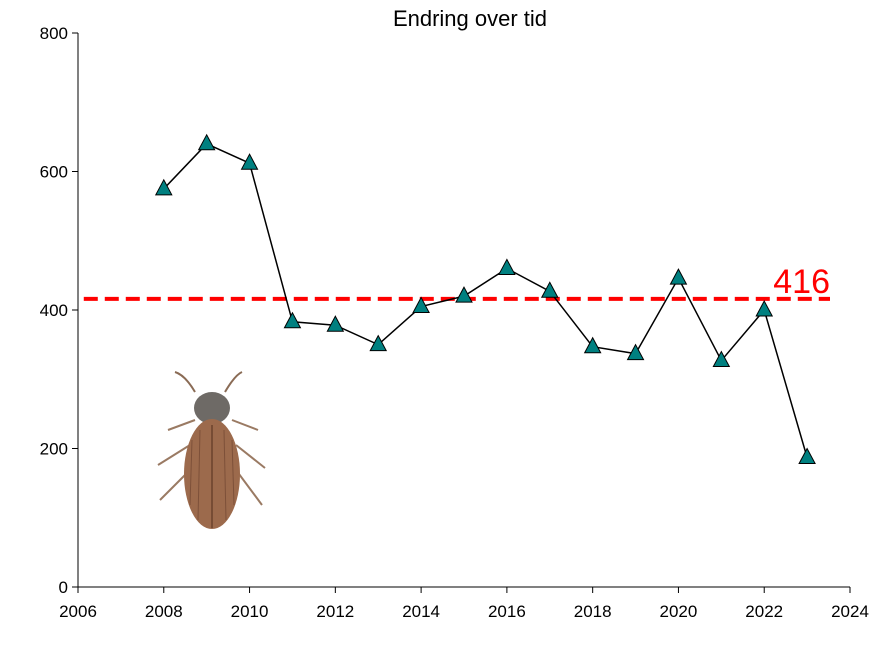 The height and width of the screenshot is (647, 884). What do you see at coordinates (211, 450) in the screenshot?
I see `beetle-illustration` at bounding box center [211, 450].